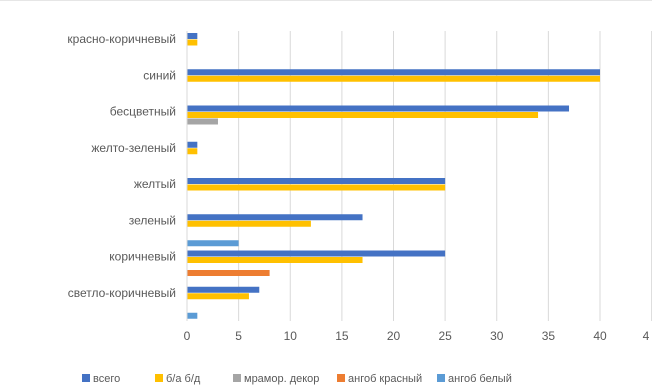 Image resolution: width=652 pixels, height=388 pixels. I want to click on x-tick-label: 4, so click(646, 336).